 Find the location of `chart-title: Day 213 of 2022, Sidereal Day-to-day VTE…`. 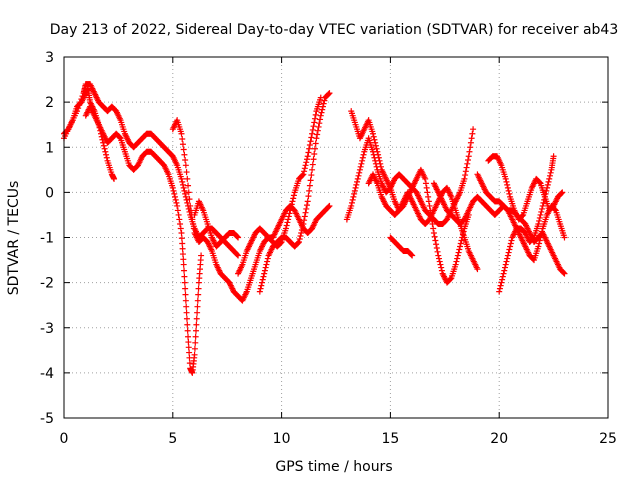

chart-title: Day 213 of 2022, Sidereal Day-to-day VTE… is located at coordinates (334, 30).